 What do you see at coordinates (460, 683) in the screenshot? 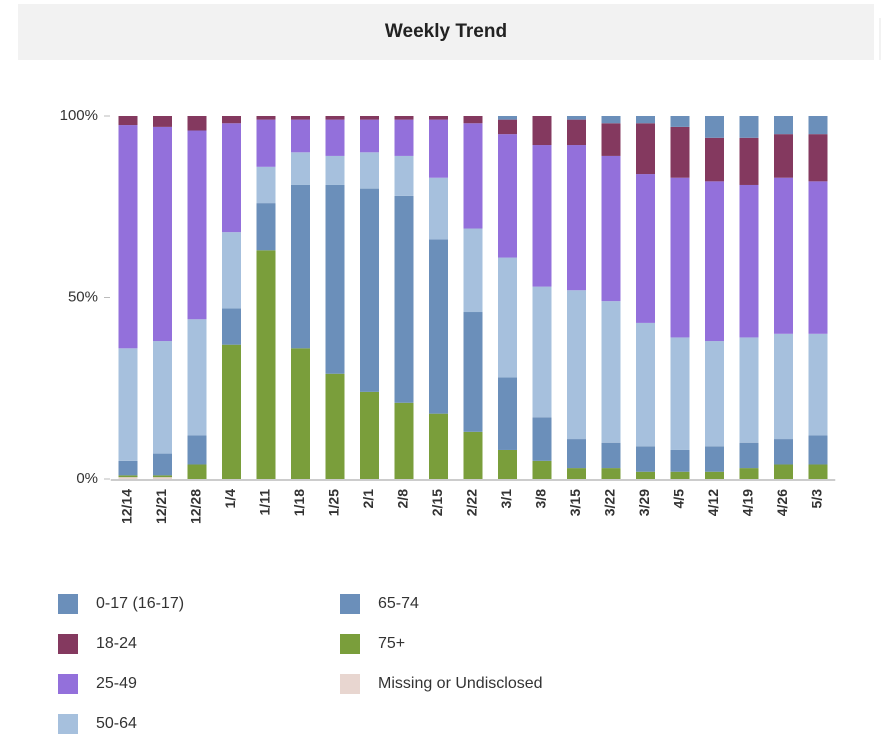
I see `legend-label: Missing or Undisclosed` at bounding box center [460, 683].